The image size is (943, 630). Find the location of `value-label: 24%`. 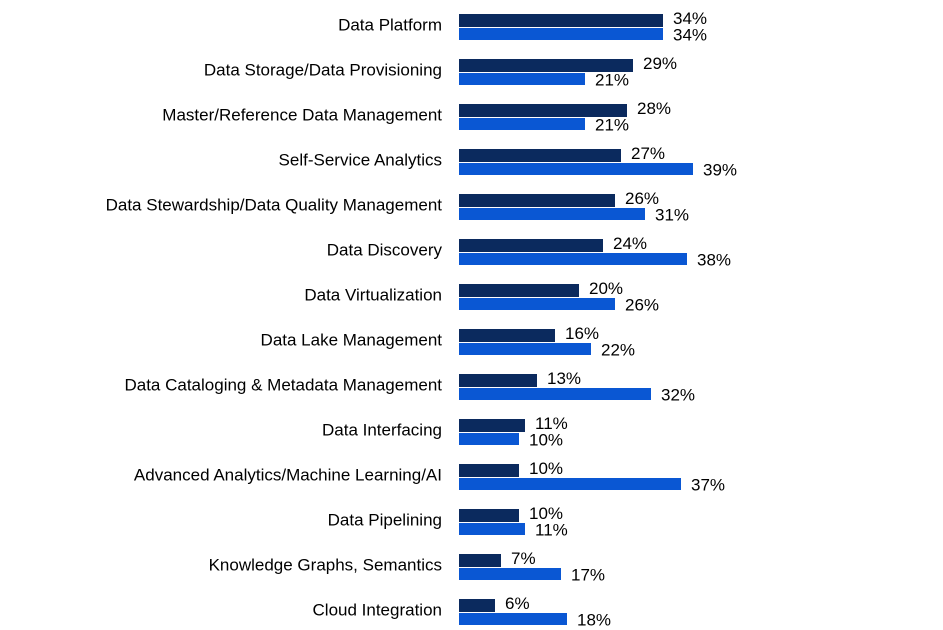

value-label: 24% is located at coordinates (630, 243).